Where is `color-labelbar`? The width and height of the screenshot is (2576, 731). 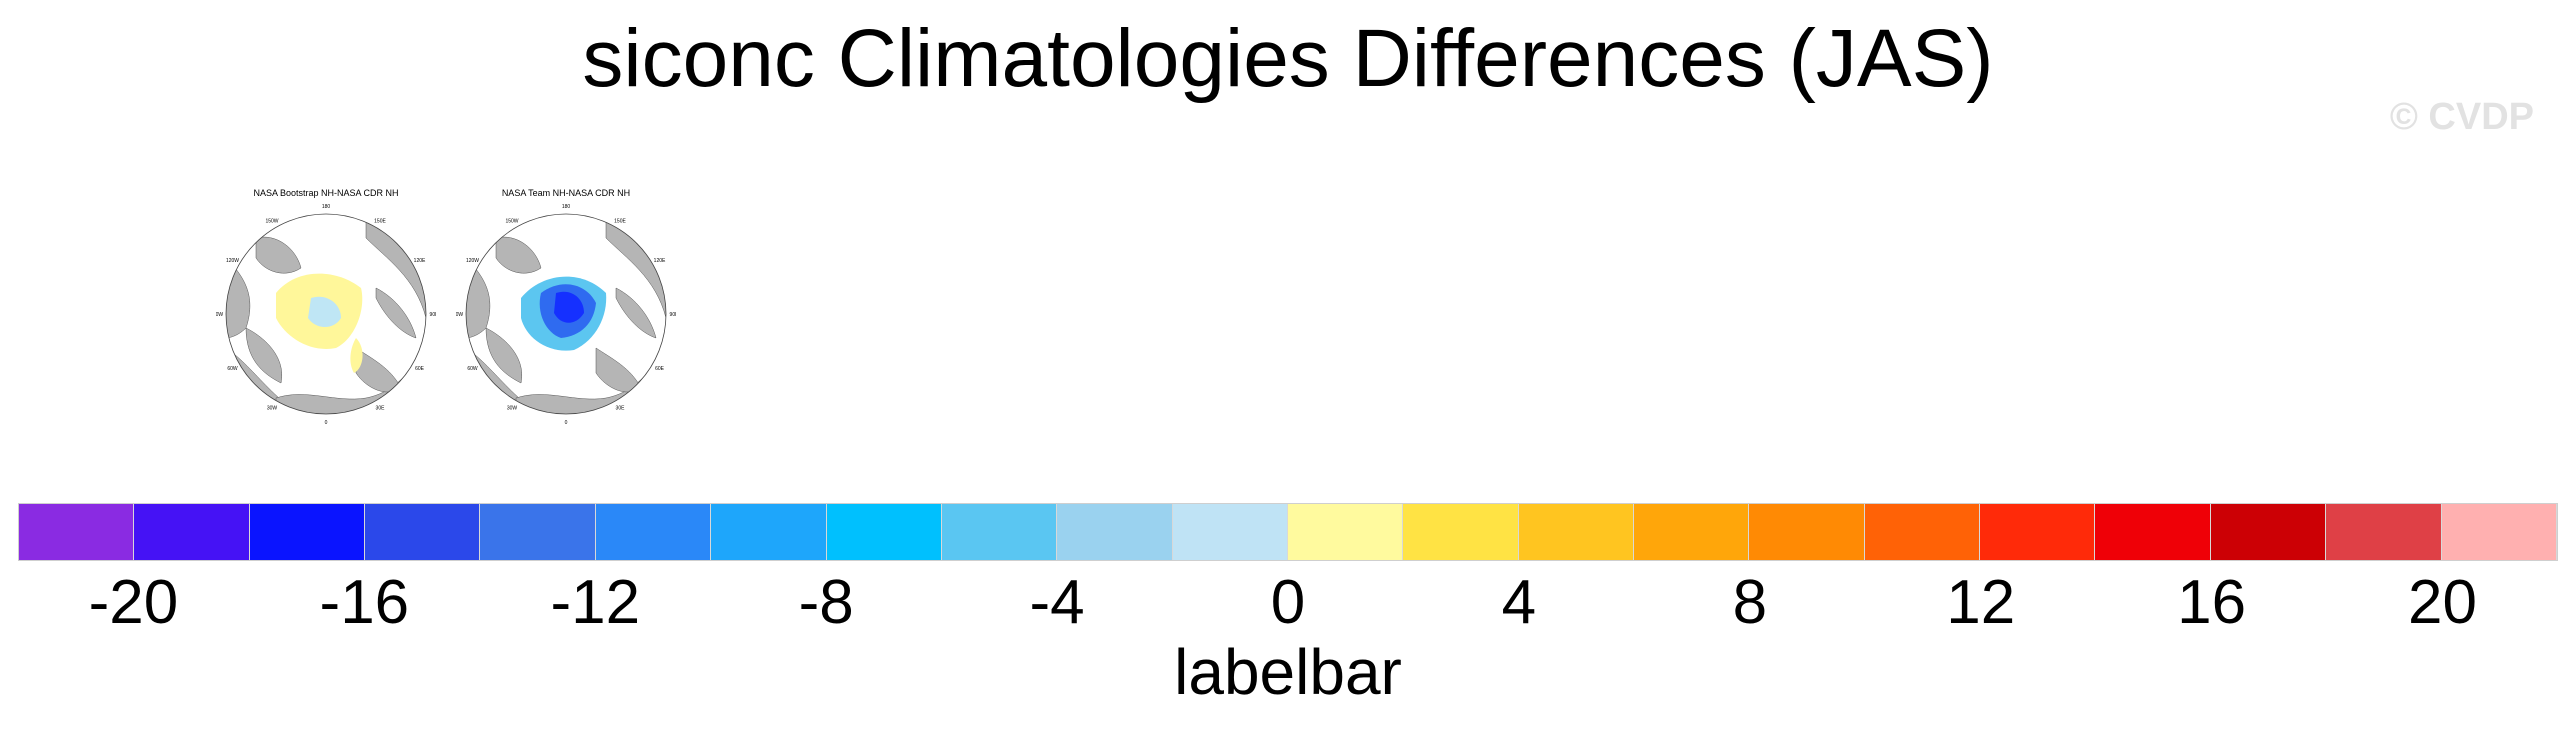 color-labelbar is located at coordinates (1288, 532).